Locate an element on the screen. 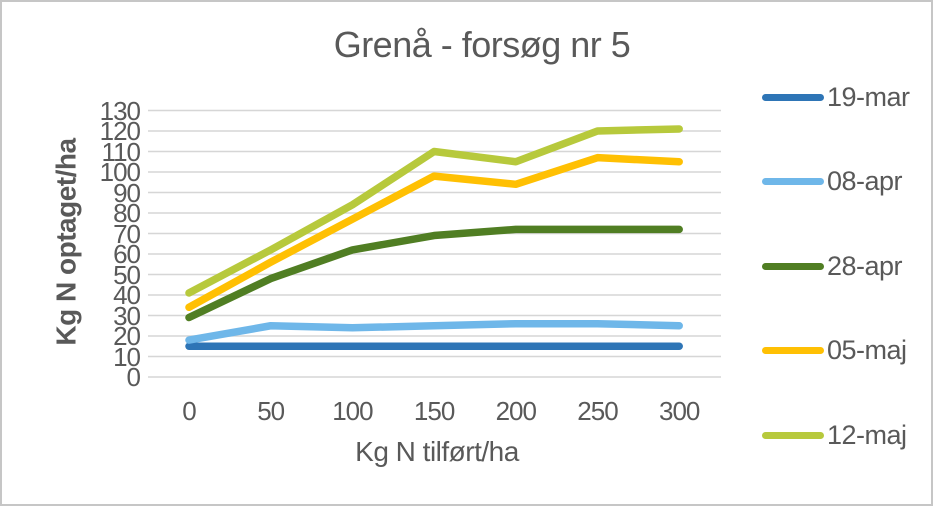 The width and height of the screenshot is (933, 506). y-tick-label: 50 is located at coordinates (127, 274).